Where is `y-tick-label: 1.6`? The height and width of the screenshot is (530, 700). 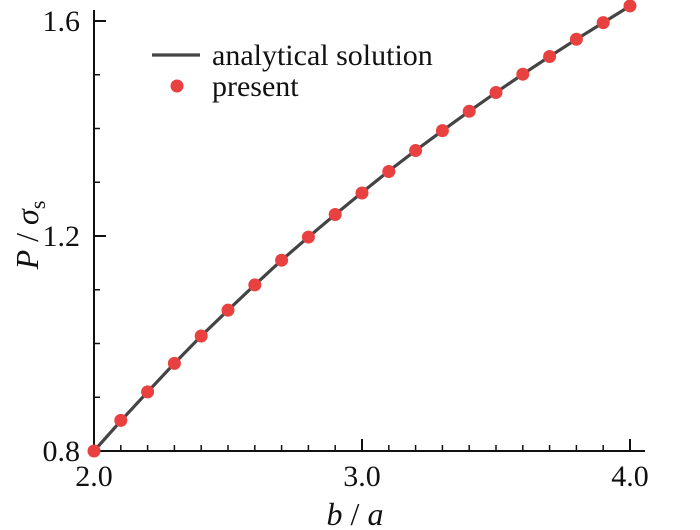
y-tick-label: 1.6 is located at coordinates (62, 21).